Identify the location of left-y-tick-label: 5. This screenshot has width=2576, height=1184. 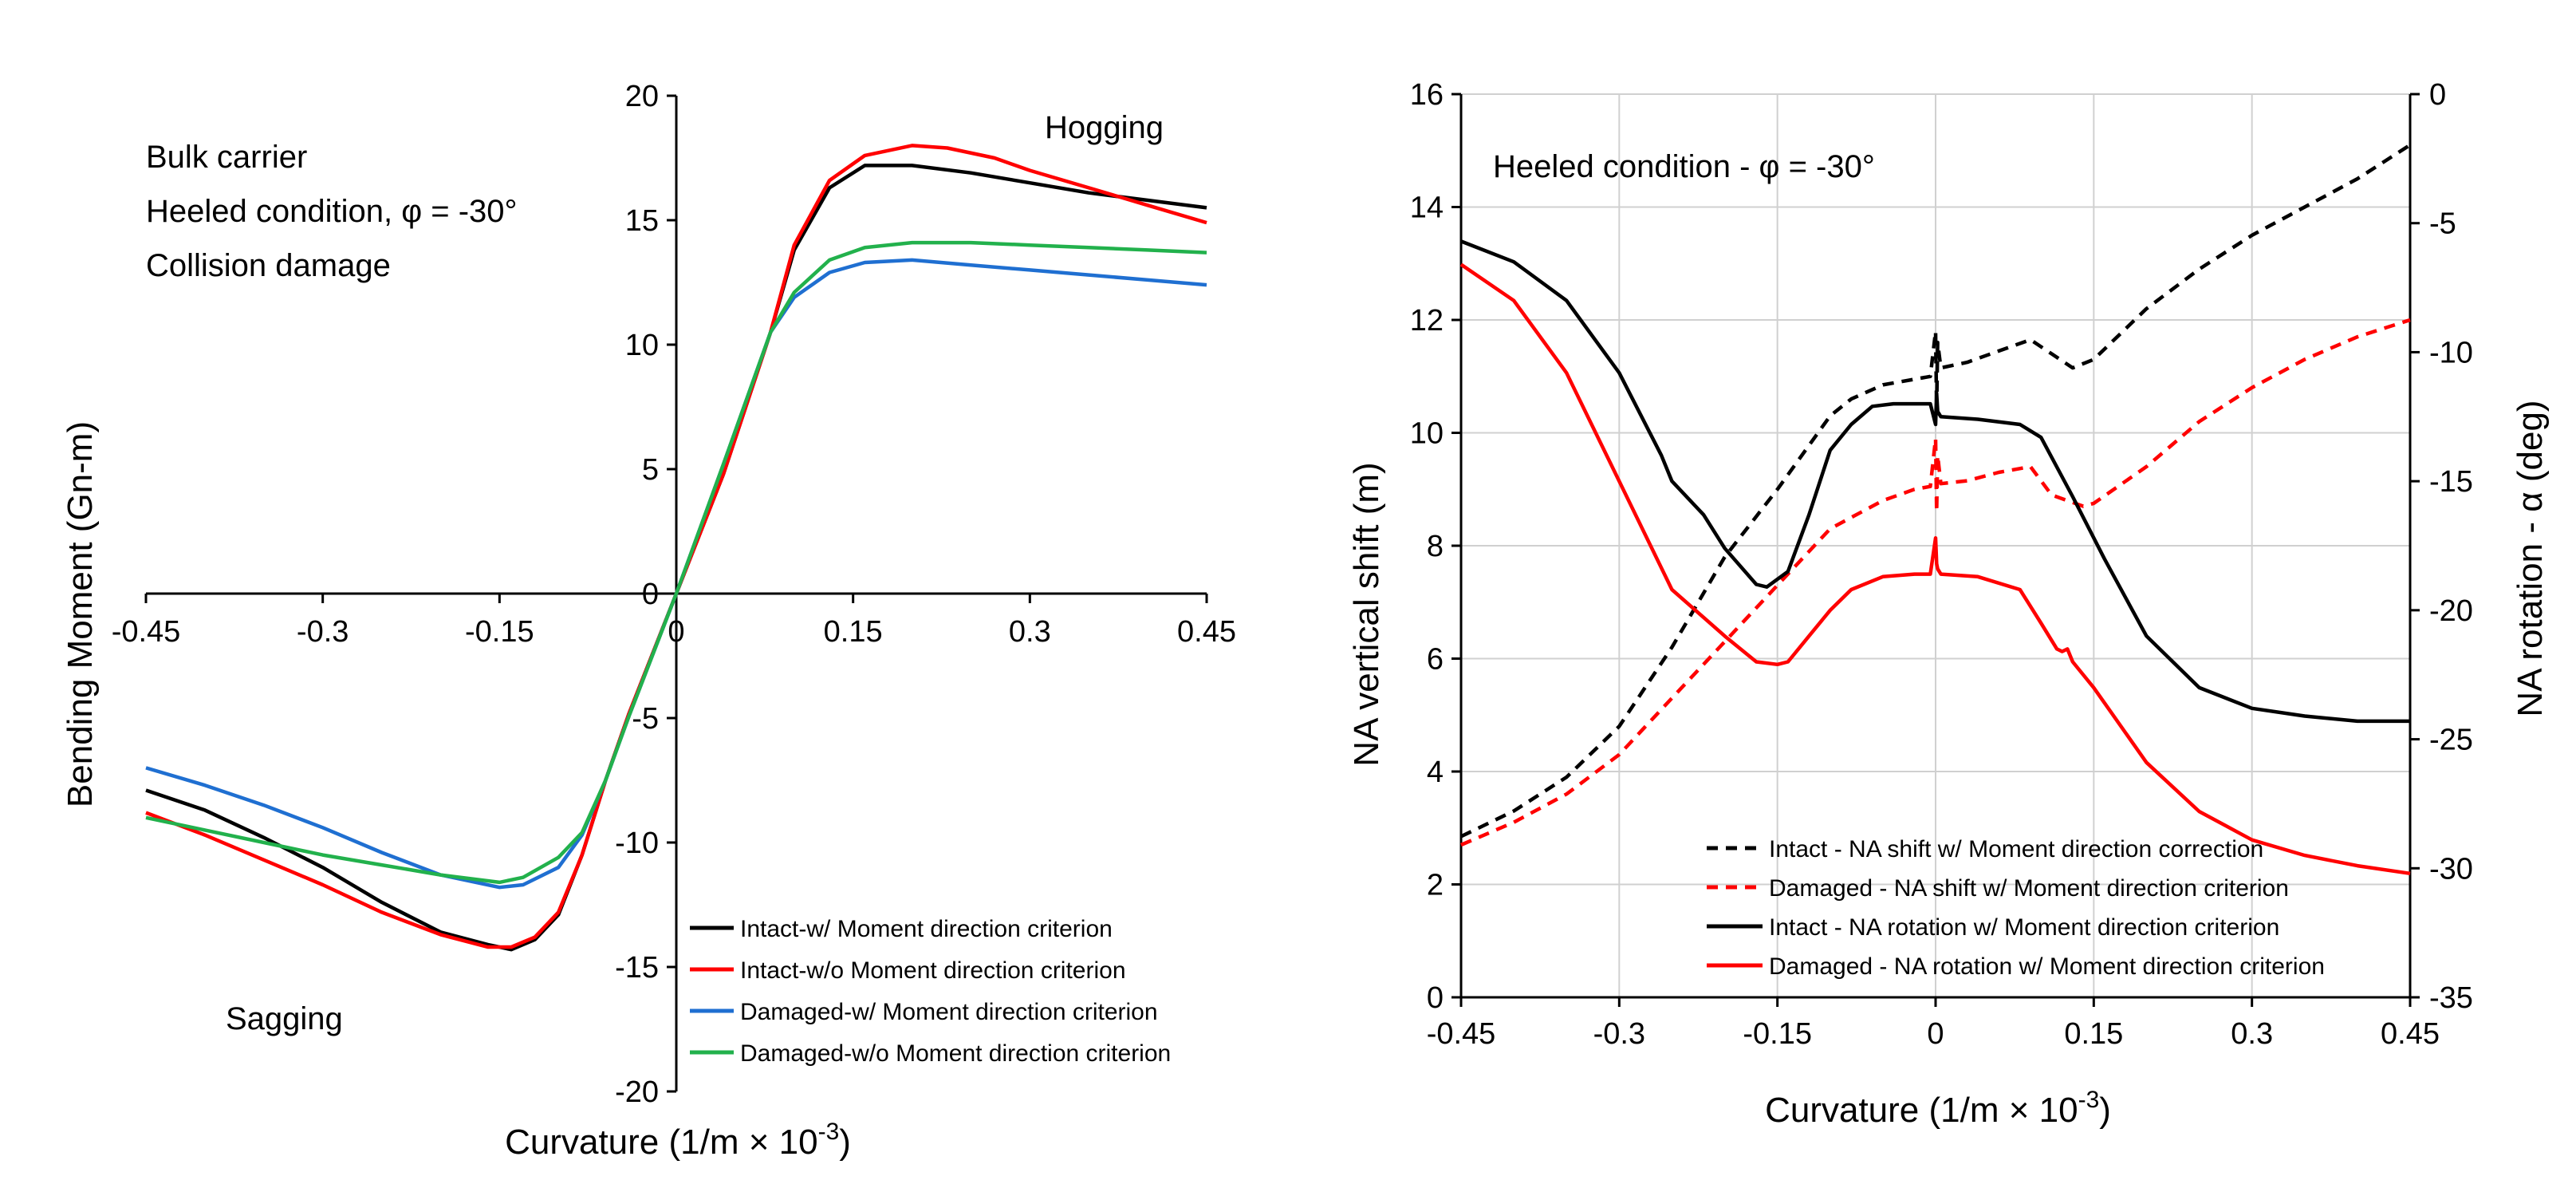
(650, 470).